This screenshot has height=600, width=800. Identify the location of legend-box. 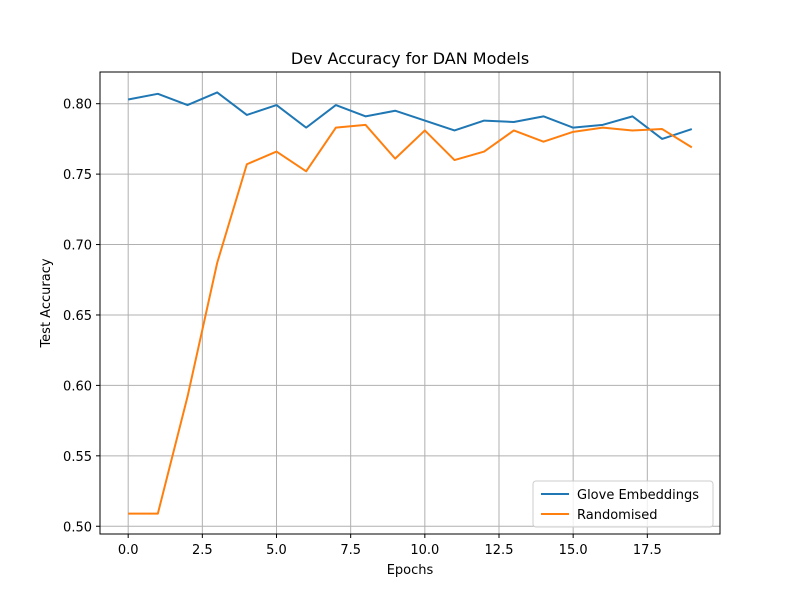
(623, 504).